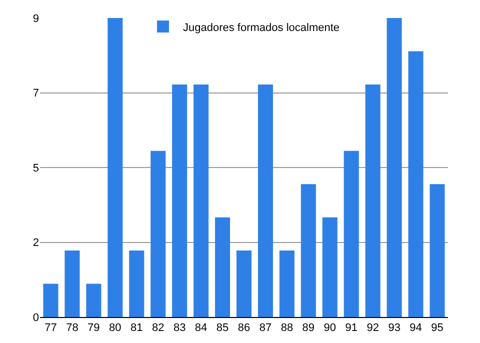  I want to click on x-tick-label: 94, so click(416, 328).